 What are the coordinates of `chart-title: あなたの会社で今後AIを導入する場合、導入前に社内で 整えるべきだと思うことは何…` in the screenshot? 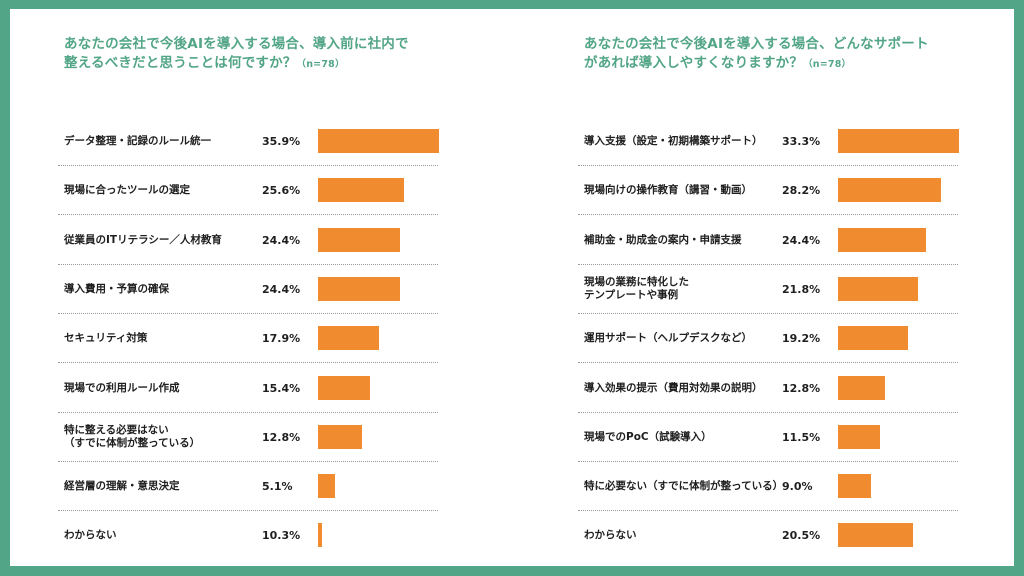 It's located at (284, 54).